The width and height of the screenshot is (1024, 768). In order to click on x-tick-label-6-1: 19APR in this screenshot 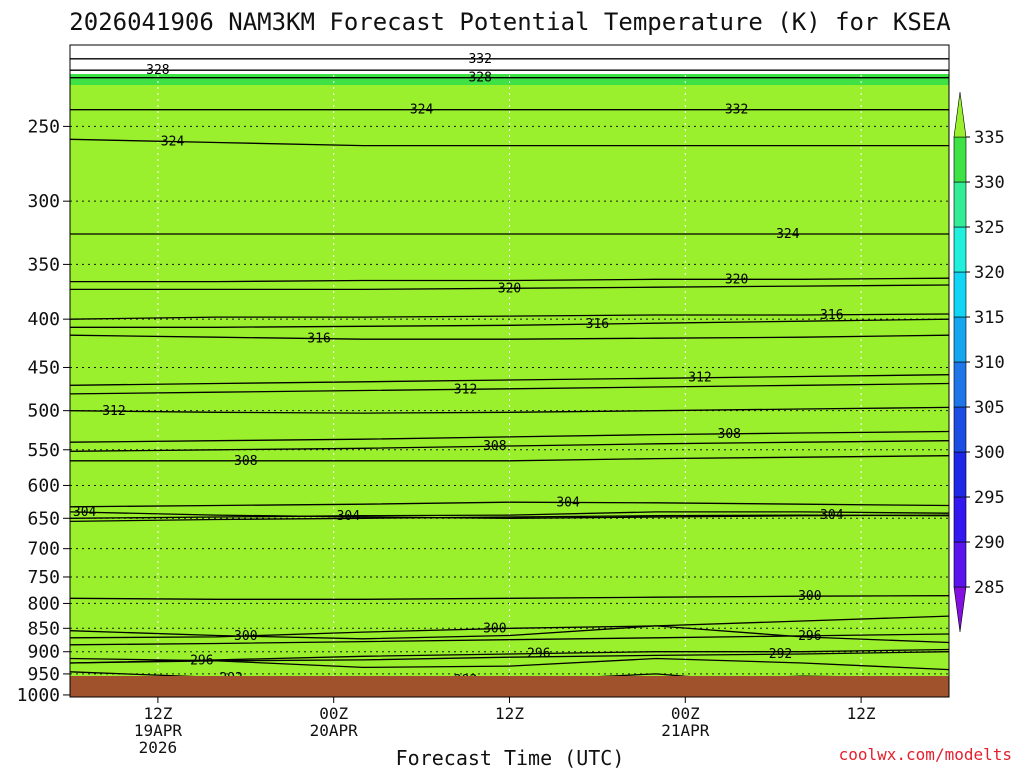, I will do `click(158, 730)`.